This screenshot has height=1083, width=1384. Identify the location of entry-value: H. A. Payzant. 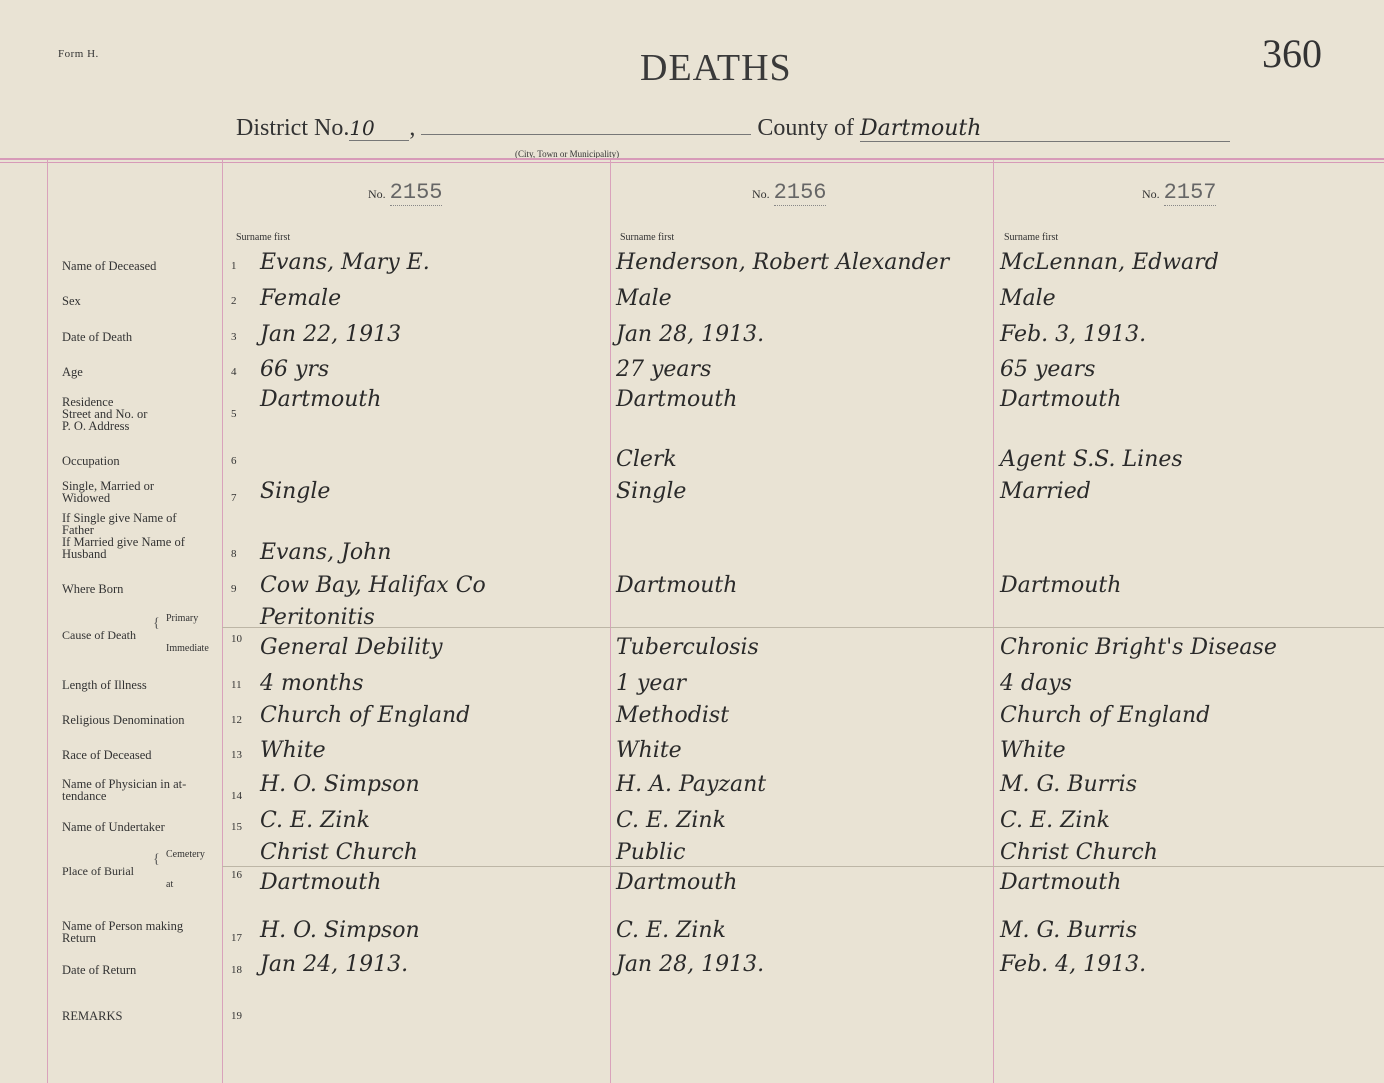
(691, 784).